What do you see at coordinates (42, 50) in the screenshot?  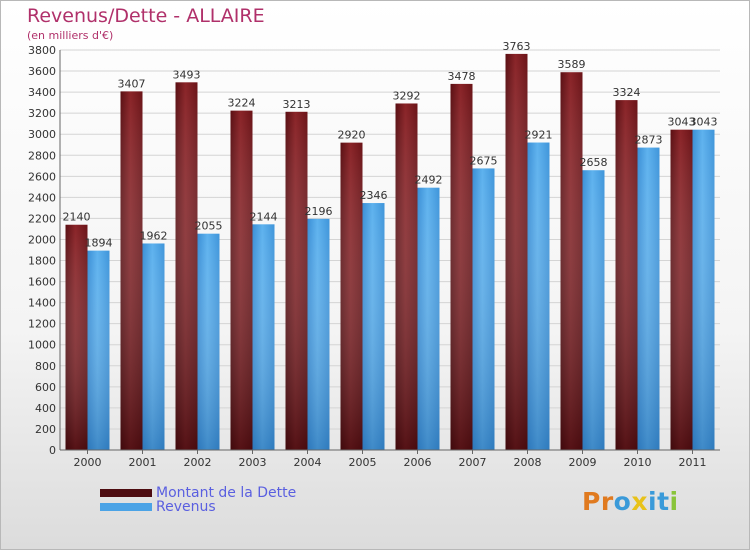 I see `y-tick-label: 3800` at bounding box center [42, 50].